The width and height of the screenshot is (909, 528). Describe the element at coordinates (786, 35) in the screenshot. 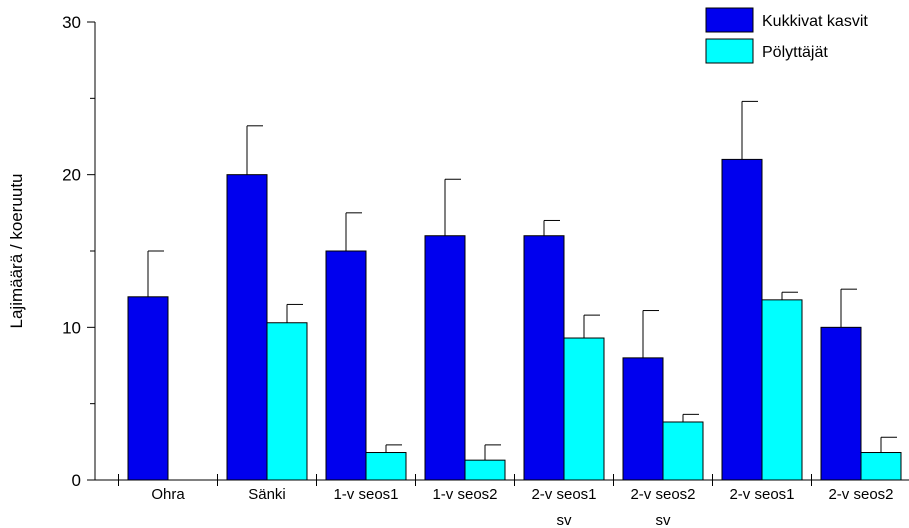

I see `legend: Kukkivat kasvit Pölyttäjät` at that location.